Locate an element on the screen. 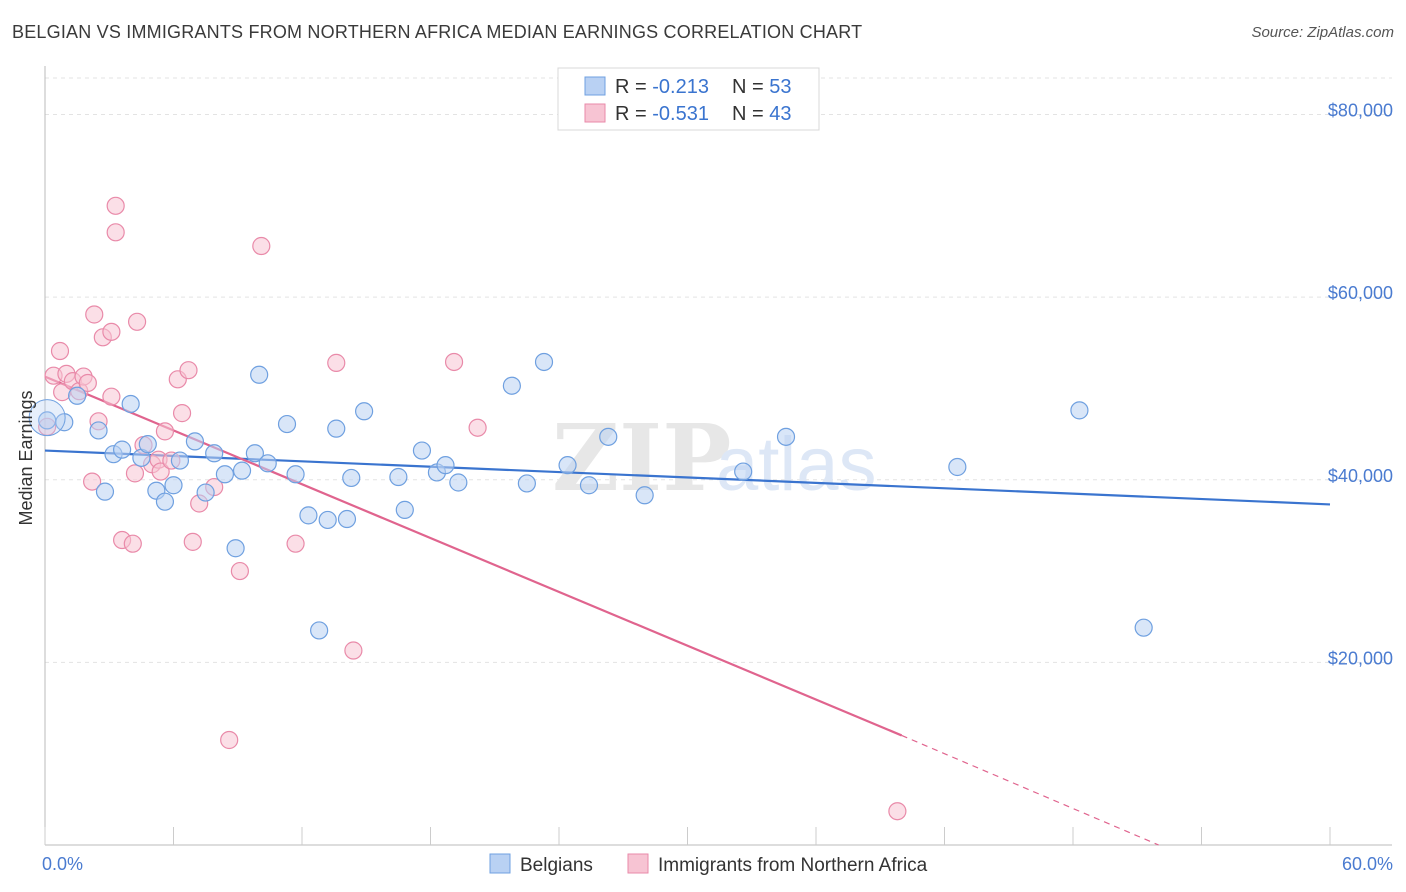  x-tick-label: 0.0% is located at coordinates (62, 864).